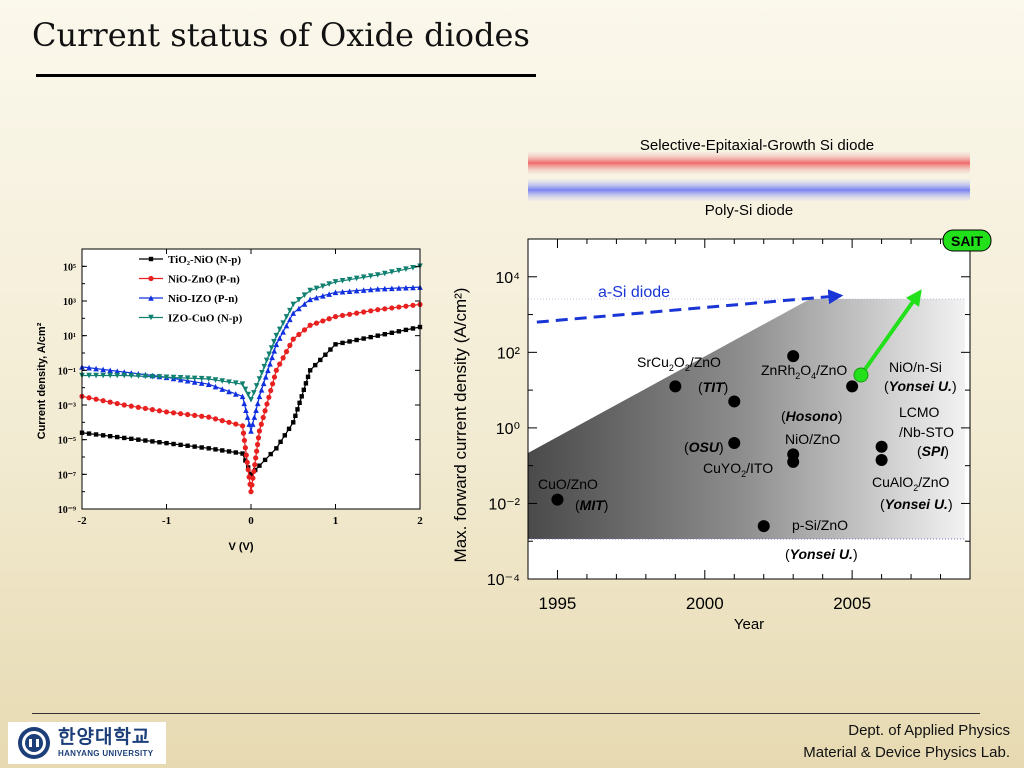  What do you see at coordinates (509, 353) in the screenshot?
I see `history-y-tick-label: 10²` at bounding box center [509, 353].